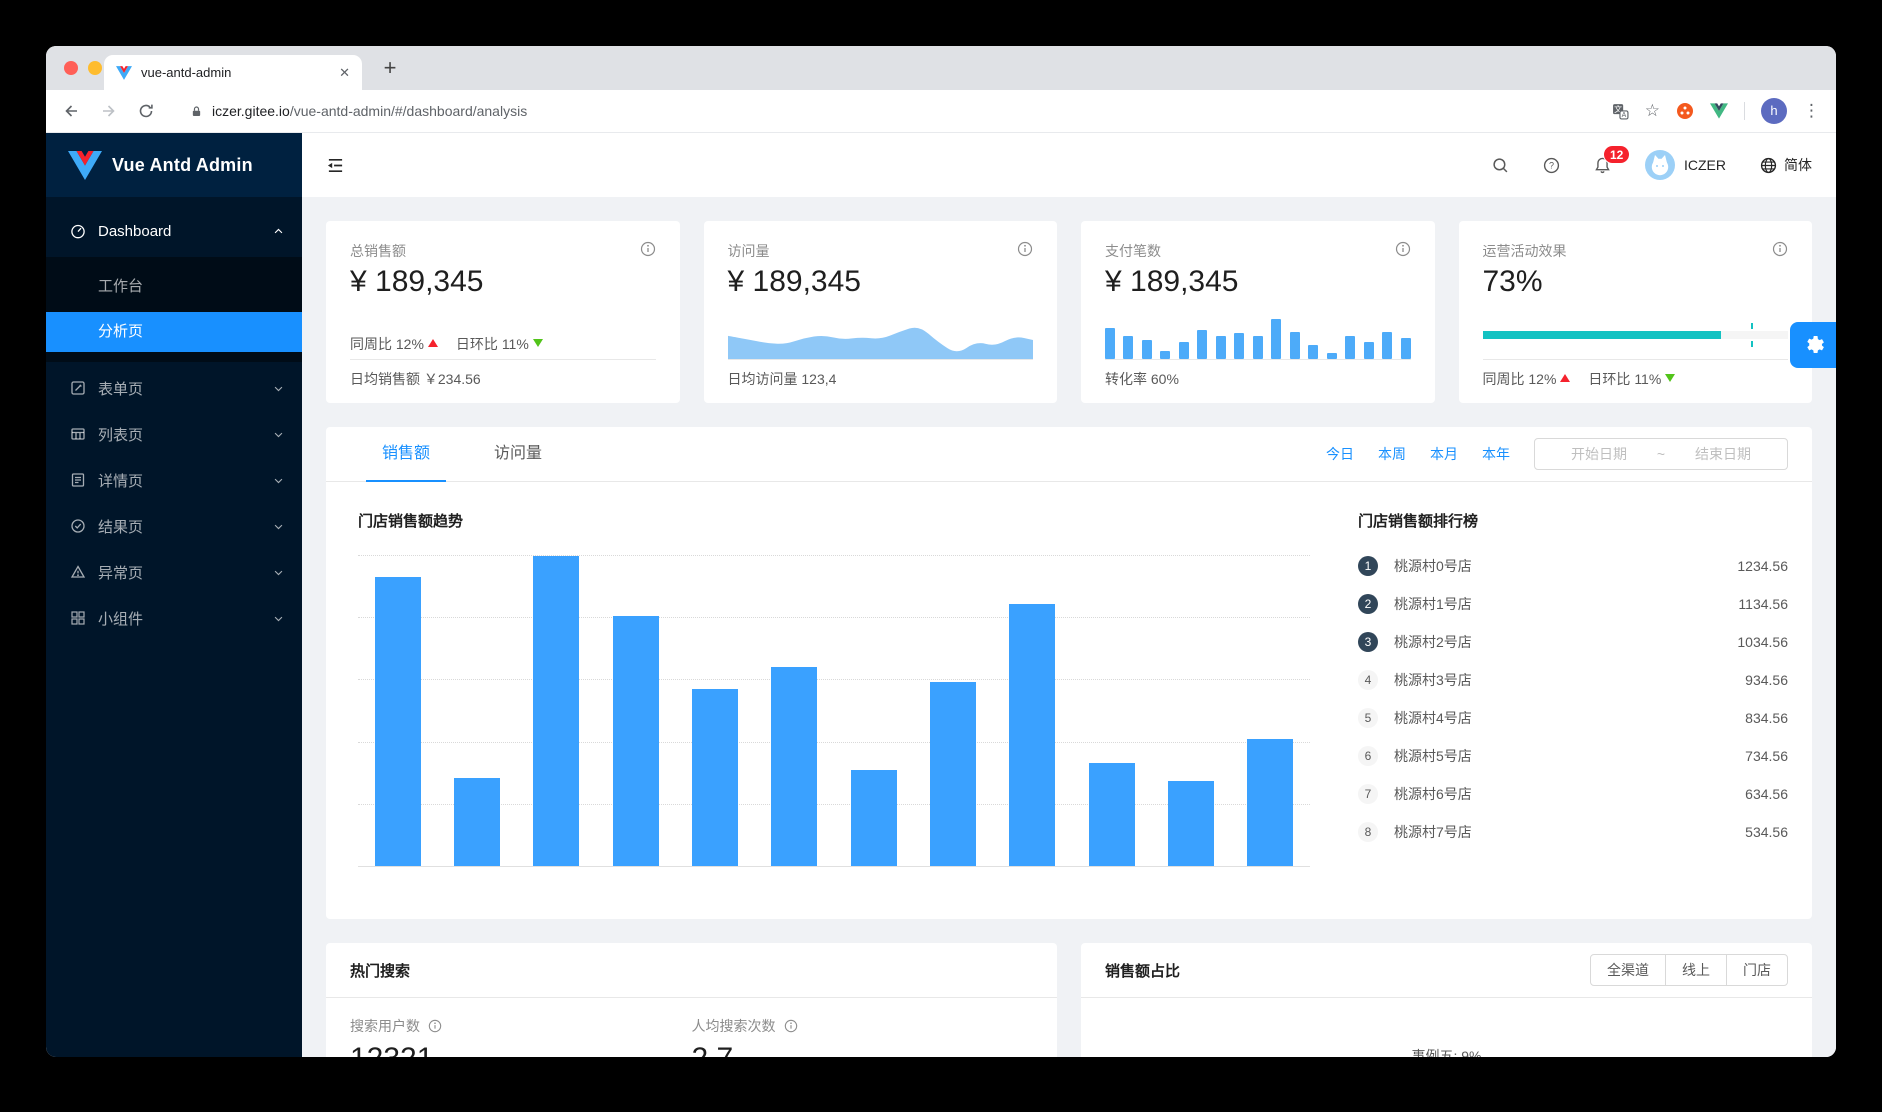  What do you see at coordinates (95, 68) in the screenshot?
I see `minimize-window-button` at bounding box center [95, 68].